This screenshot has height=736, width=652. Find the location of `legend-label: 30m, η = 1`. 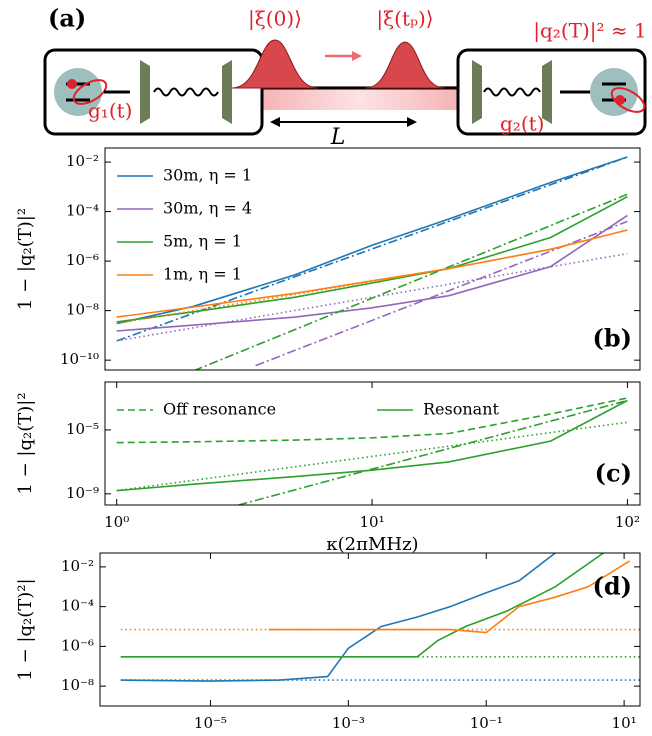

legend-label: 30m, η = 1 is located at coordinates (207, 175).